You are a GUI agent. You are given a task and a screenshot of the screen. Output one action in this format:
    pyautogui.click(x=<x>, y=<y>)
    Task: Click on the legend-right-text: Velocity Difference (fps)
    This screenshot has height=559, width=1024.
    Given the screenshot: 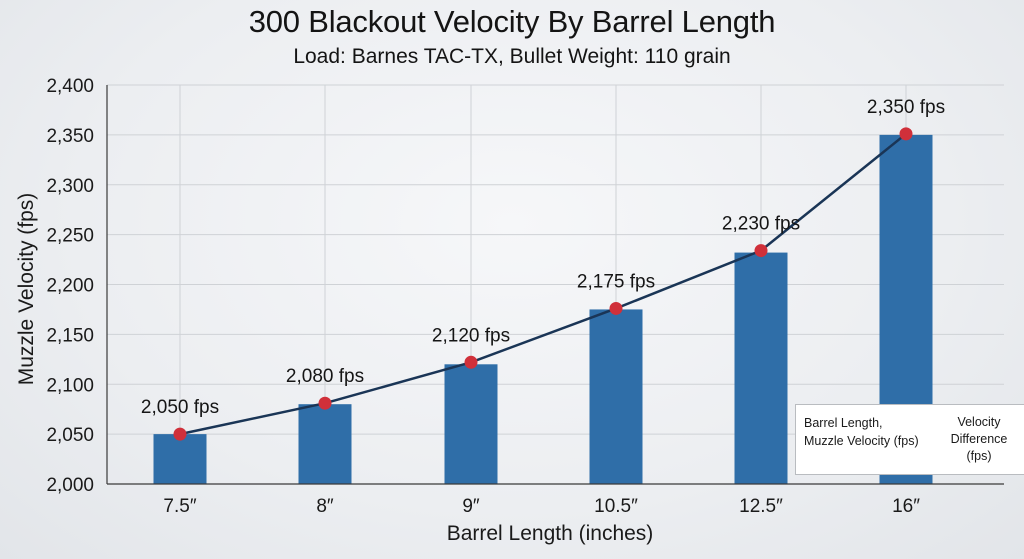 What is the action you would take?
    pyautogui.click(x=979, y=439)
    